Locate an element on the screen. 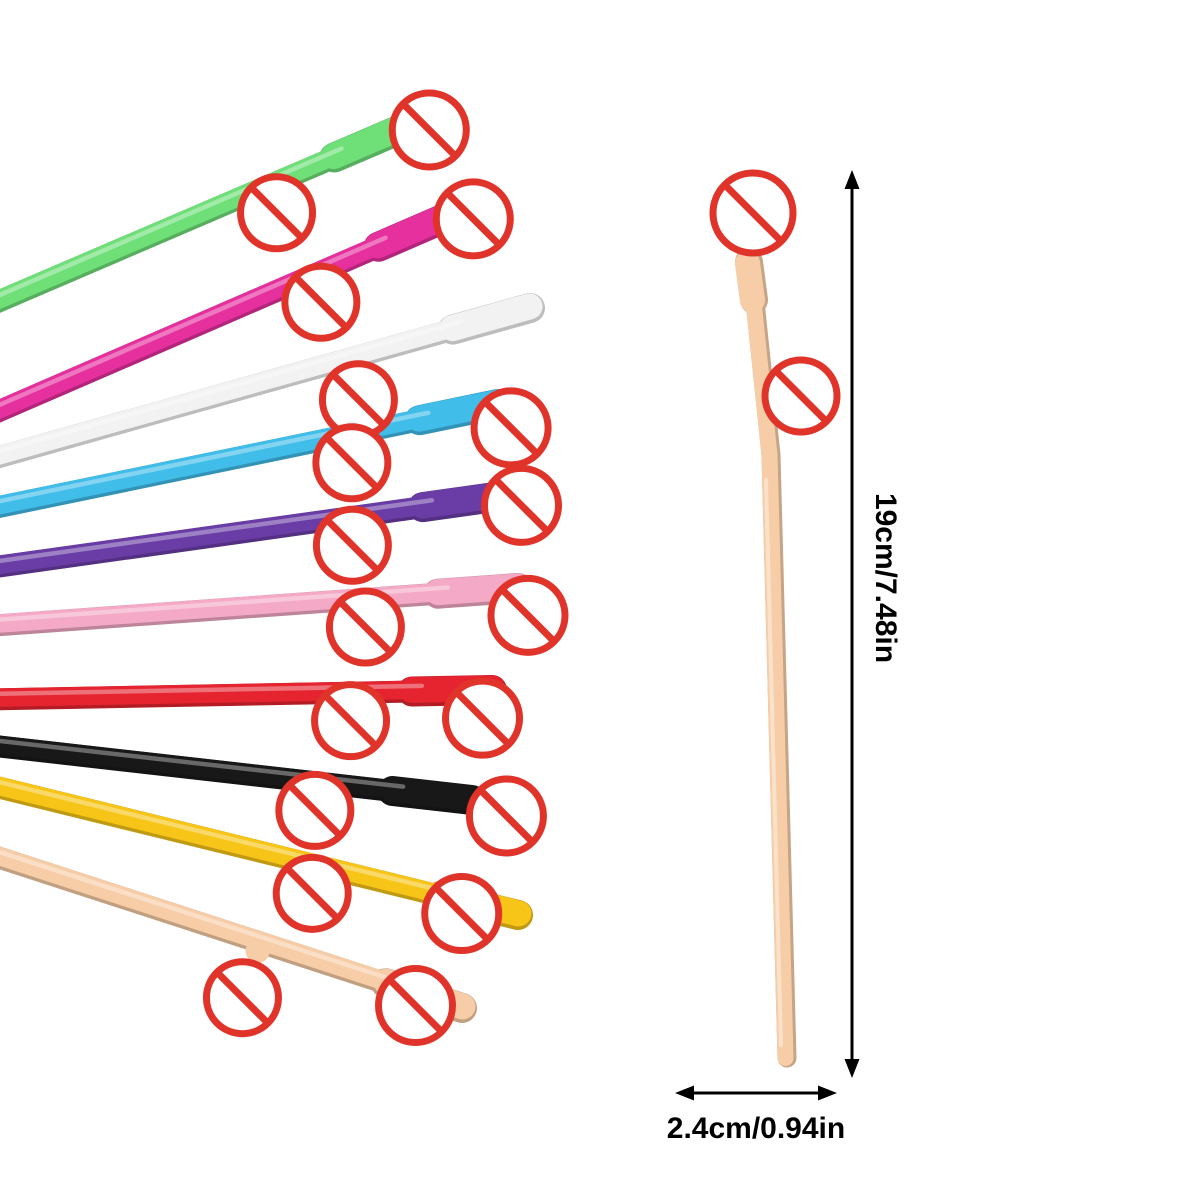 The image size is (1200, 1200). straw-nude-reference is located at coordinates (769, 658).